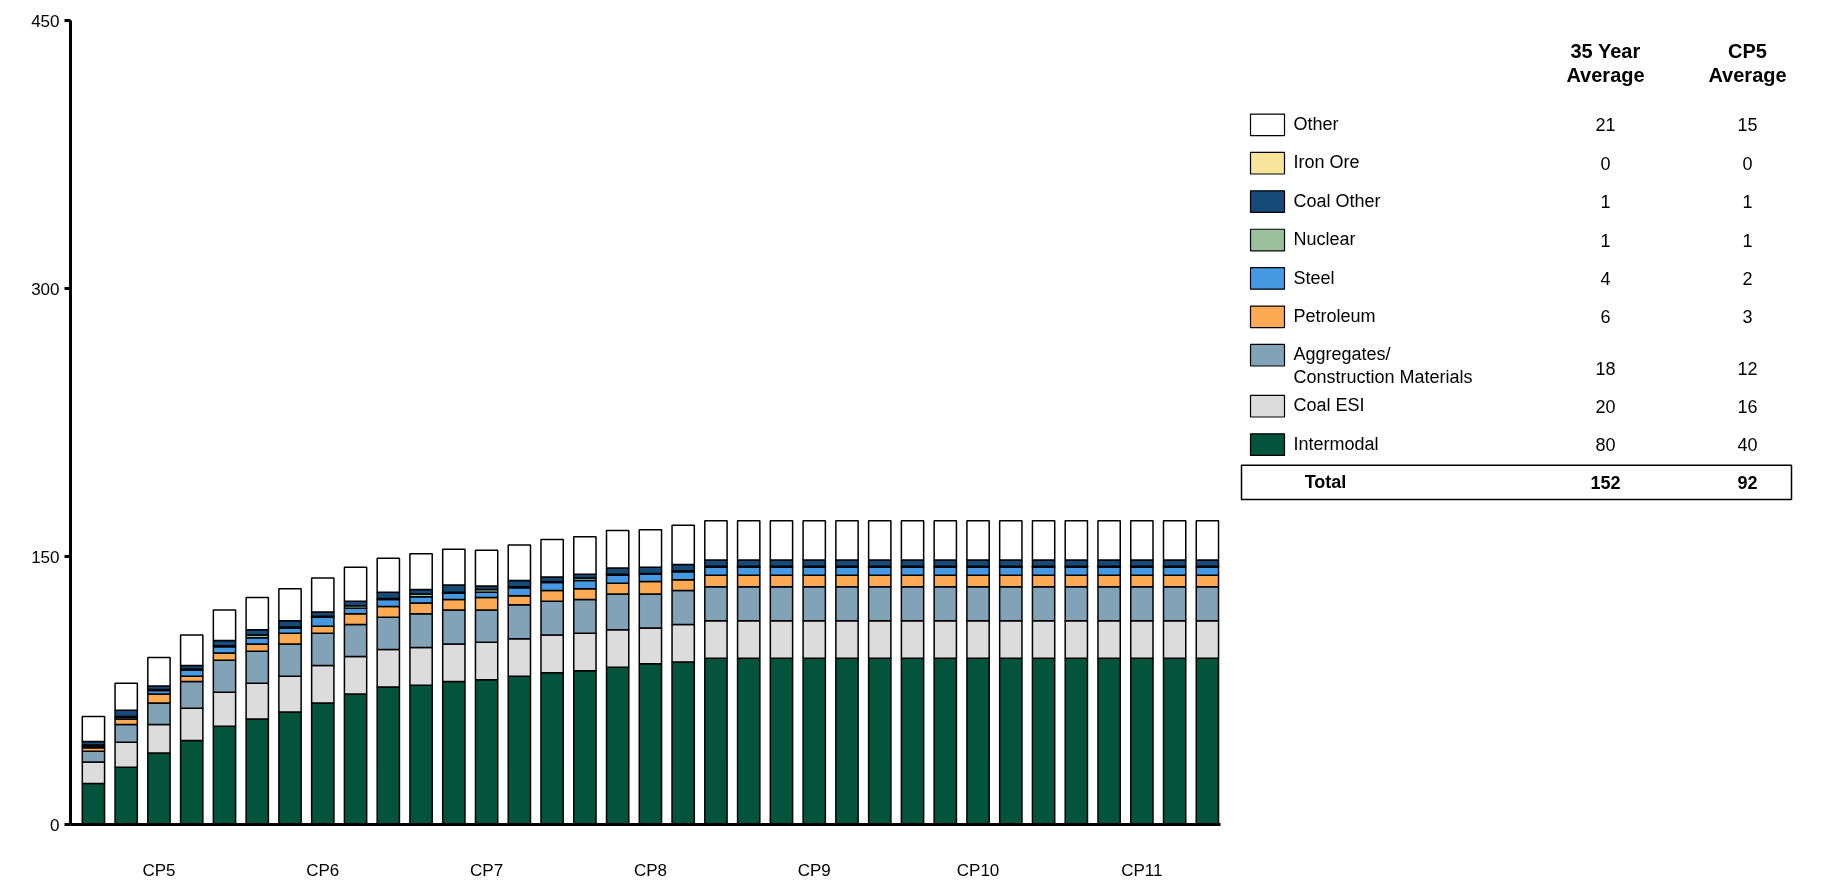 The height and width of the screenshot is (894, 1830). Describe the element at coordinates (1383, 366) in the screenshot. I see `legend-label: Aggregates/ Construction Materials` at that location.